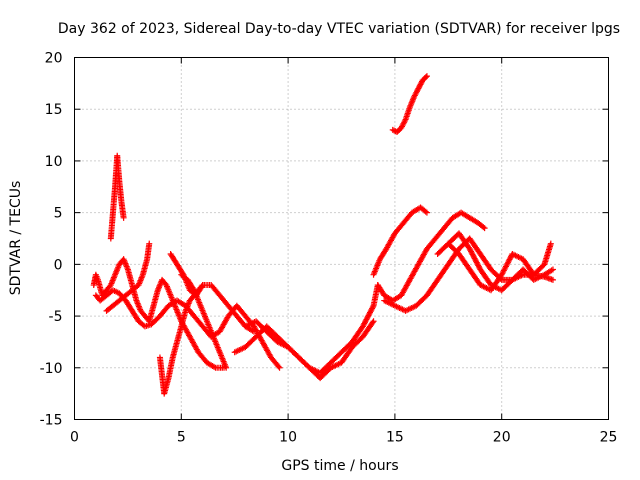 The height and width of the screenshot is (480, 640). Describe the element at coordinates (339, 466) in the screenshot. I see `x-axis-label: GPS time / hours` at that location.